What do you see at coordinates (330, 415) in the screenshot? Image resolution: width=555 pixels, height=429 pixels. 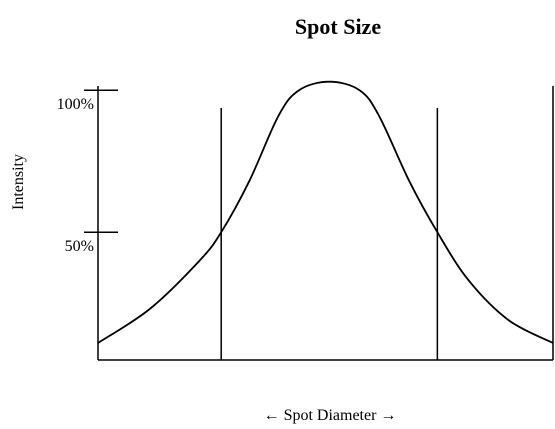 I see `x-axis-label: ← Spot Diameter →` at bounding box center [330, 415].